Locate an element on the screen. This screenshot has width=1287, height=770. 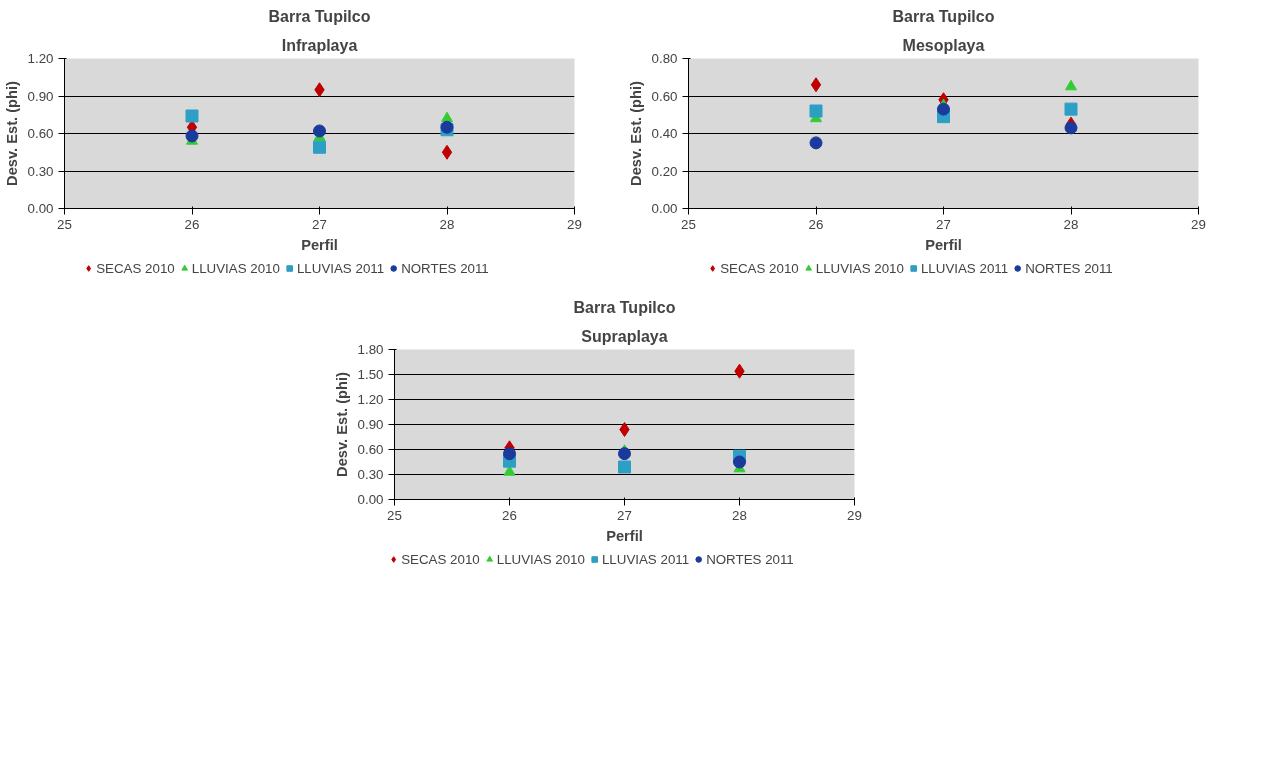
chart-subtitle: Supraplaya is located at coordinates (624, 336).